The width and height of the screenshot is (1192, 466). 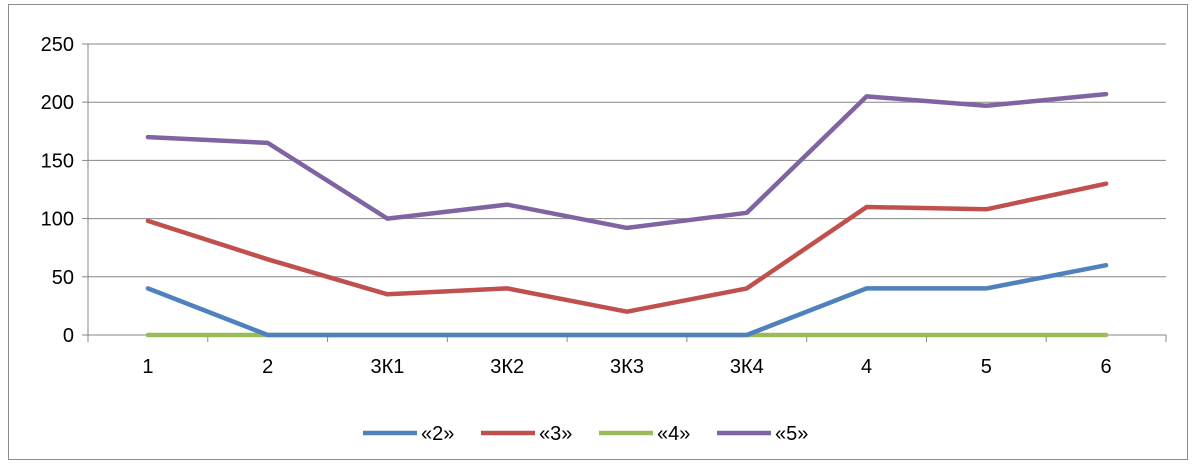 What do you see at coordinates (68, 336) in the screenshot?
I see `y-tick-label: 0` at bounding box center [68, 336].